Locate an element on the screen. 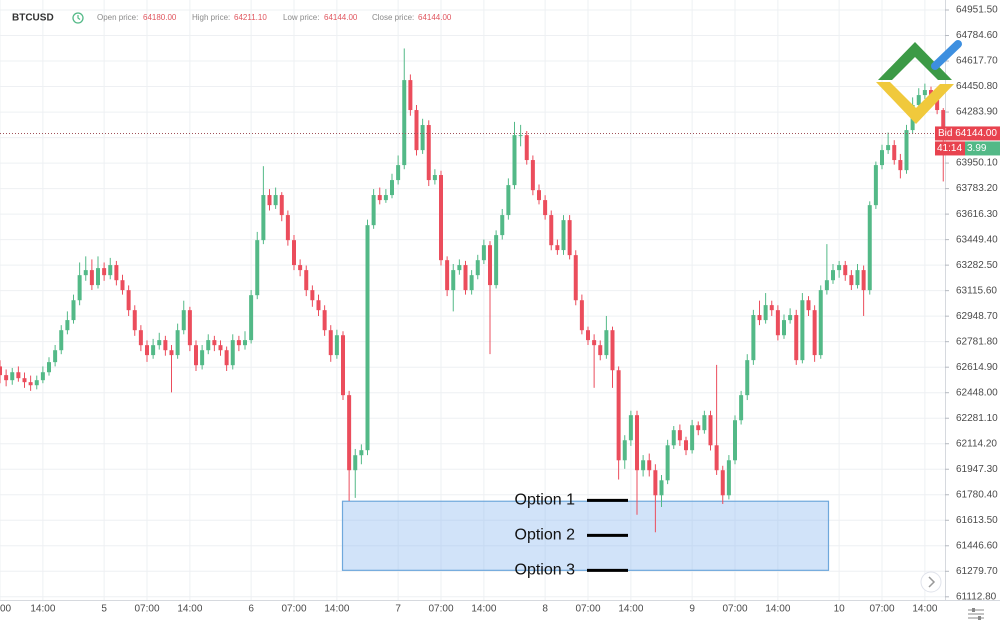 This screenshot has width=1000, height=623. bid-label: Bid 64144.00 is located at coordinates (967, 133).